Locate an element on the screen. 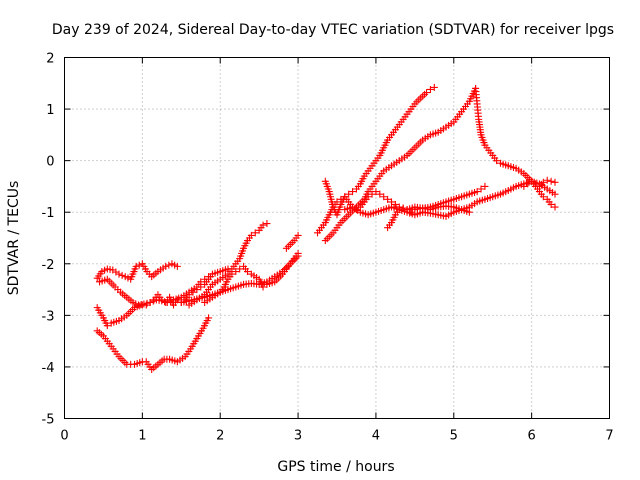 Image resolution: width=640 pixels, height=480 pixels. x-axis-label: GPS time / hours is located at coordinates (335, 467).